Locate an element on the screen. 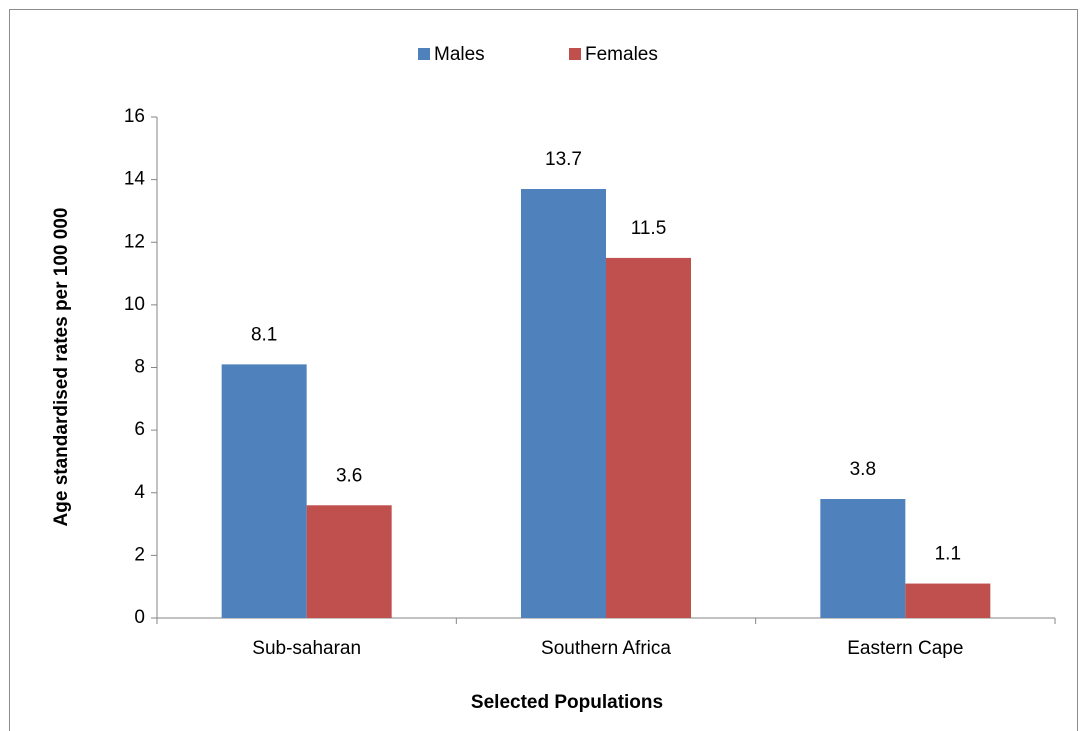 Image resolution: width=1086 pixels, height=731 pixels. y-axis-title: Age standardised rates per 100 000 is located at coordinates (61, 367).